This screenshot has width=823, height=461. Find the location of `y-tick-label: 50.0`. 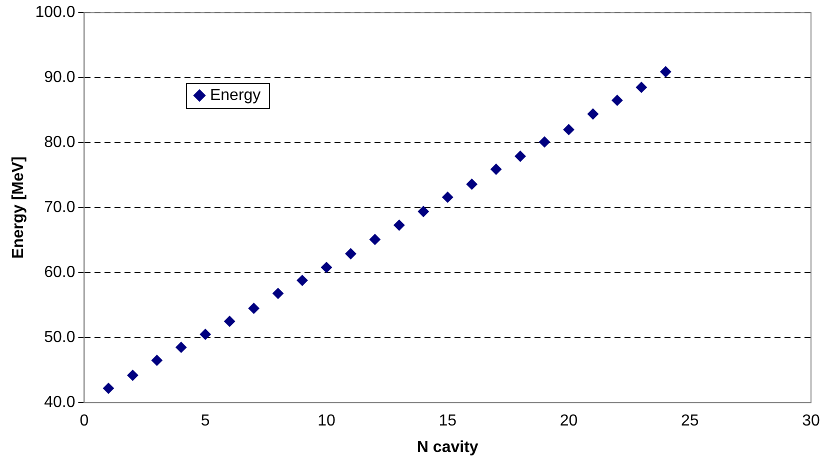

y-tick-label: 50.0 is located at coordinates (60, 337).